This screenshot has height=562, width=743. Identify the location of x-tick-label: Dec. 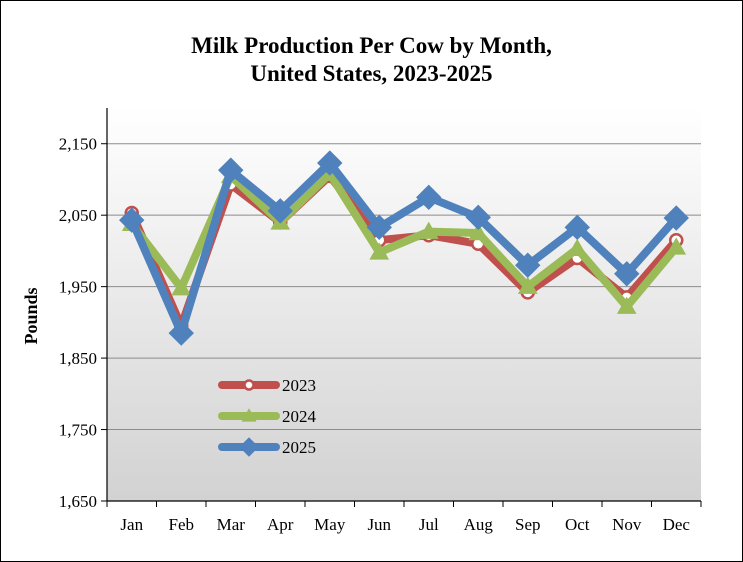
(677, 524).